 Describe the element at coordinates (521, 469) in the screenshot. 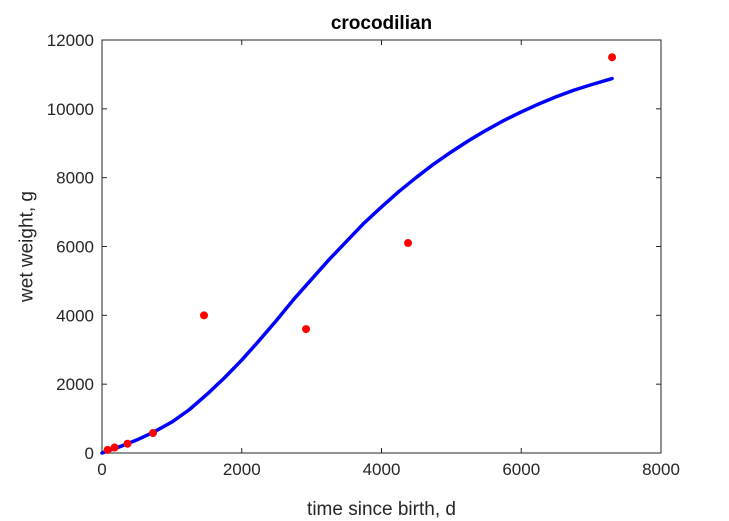

I see `x-tick-label: 6000` at that location.